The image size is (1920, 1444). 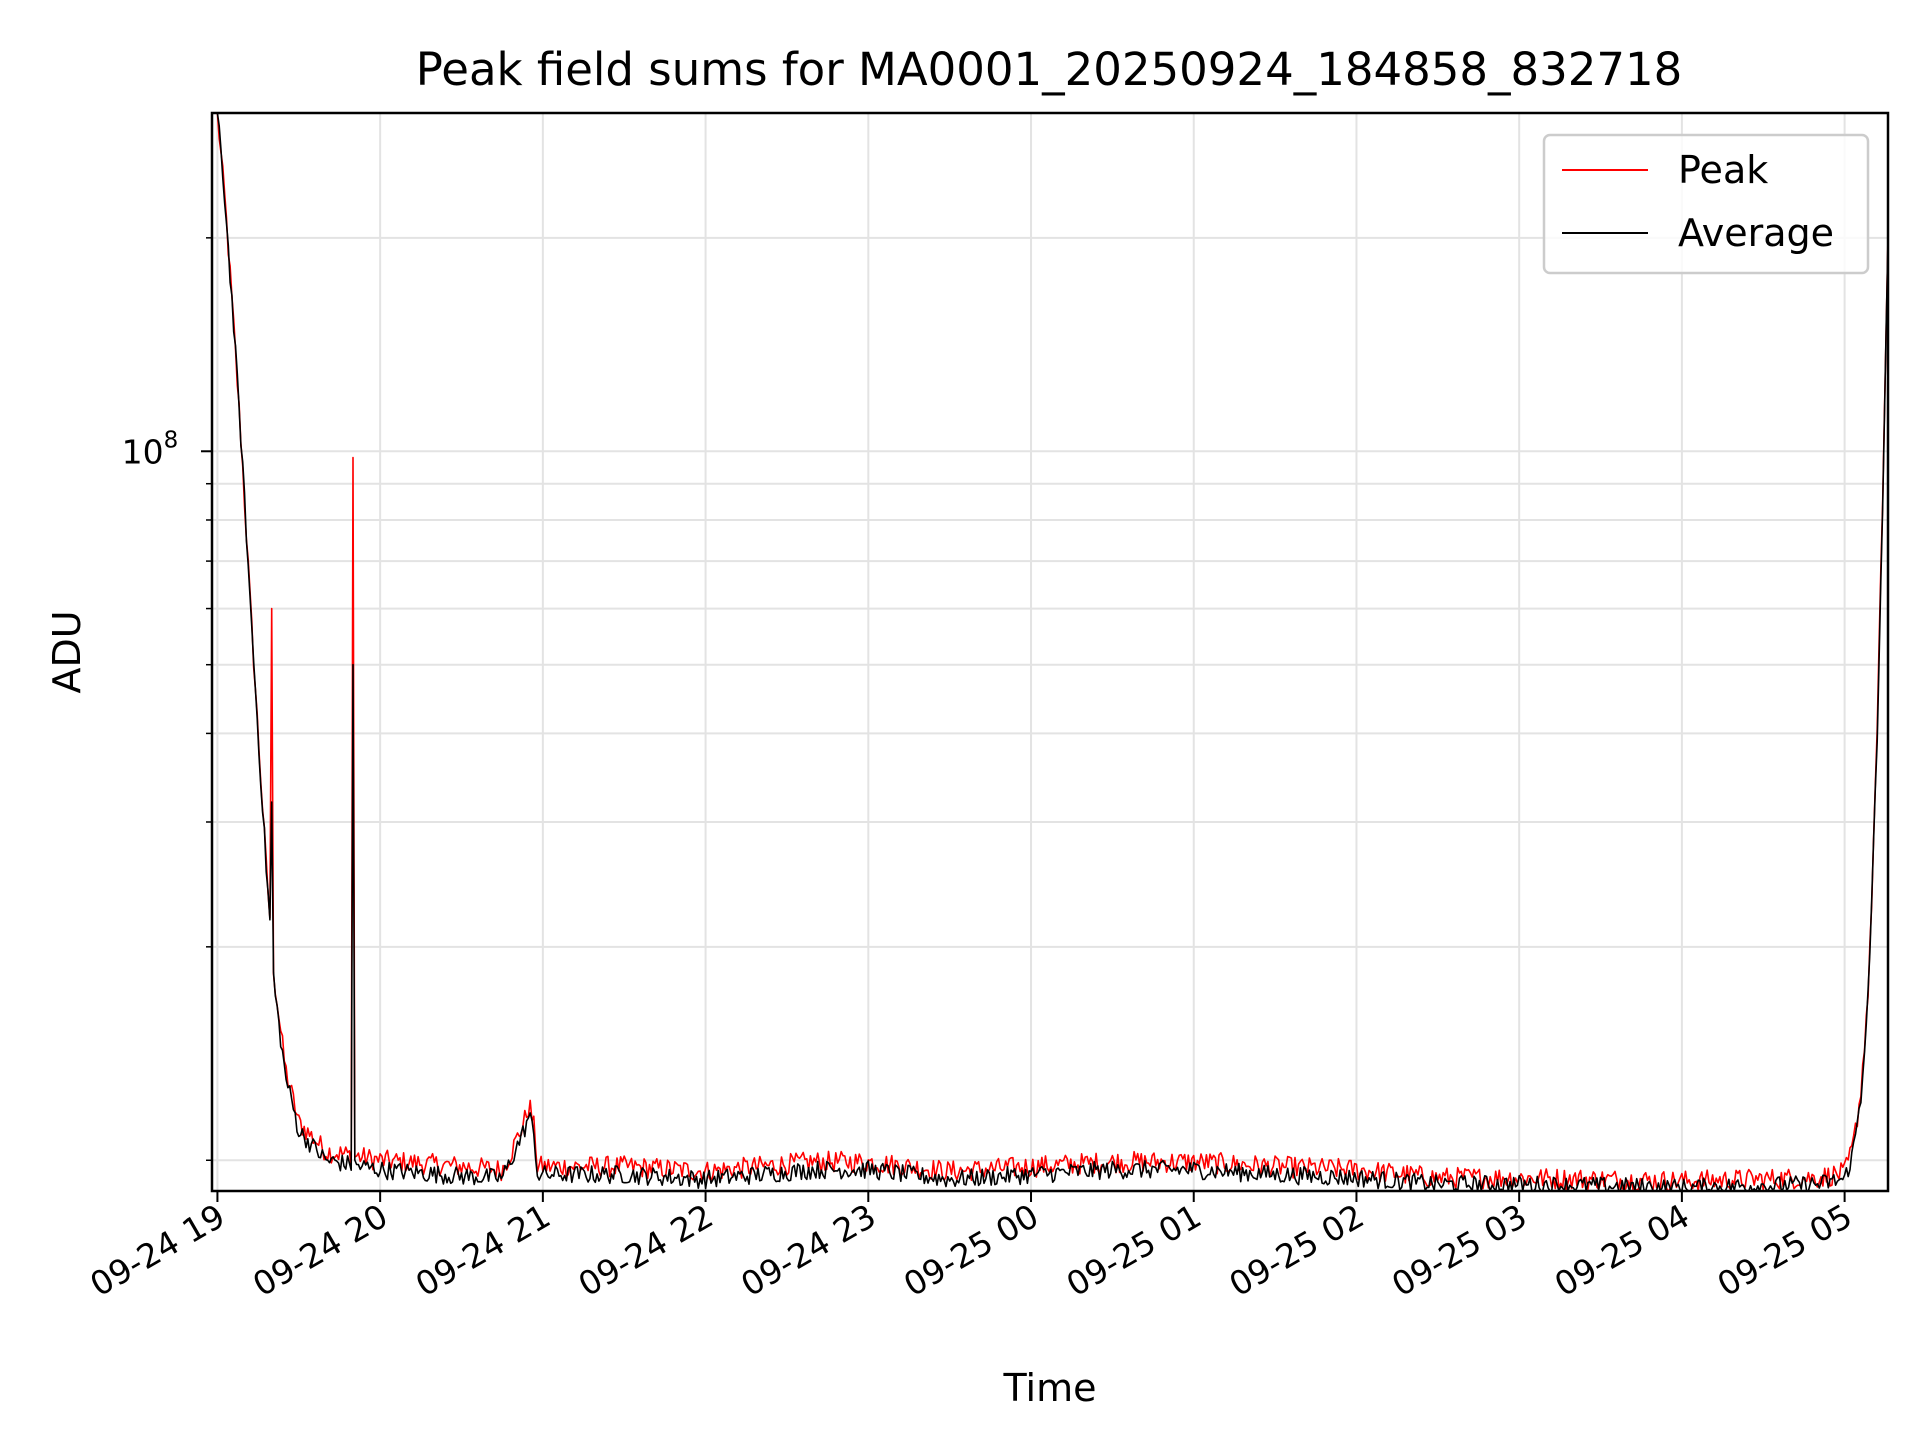 I want to click on y-axis: 108, so click(x=167, y=699).